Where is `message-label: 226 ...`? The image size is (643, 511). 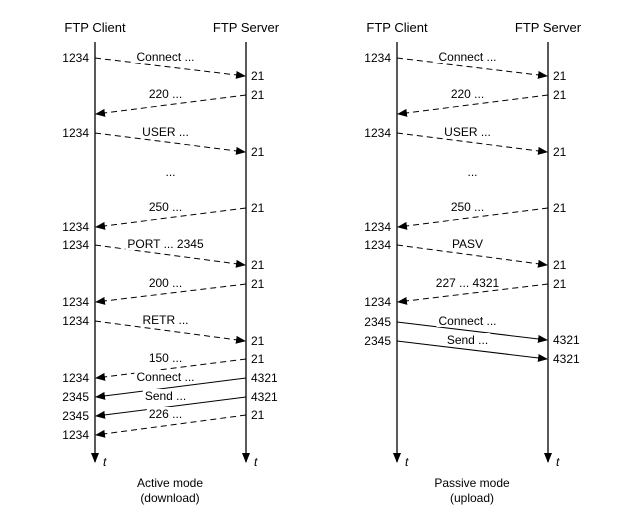 message-label: 226 ... is located at coordinates (165, 414).